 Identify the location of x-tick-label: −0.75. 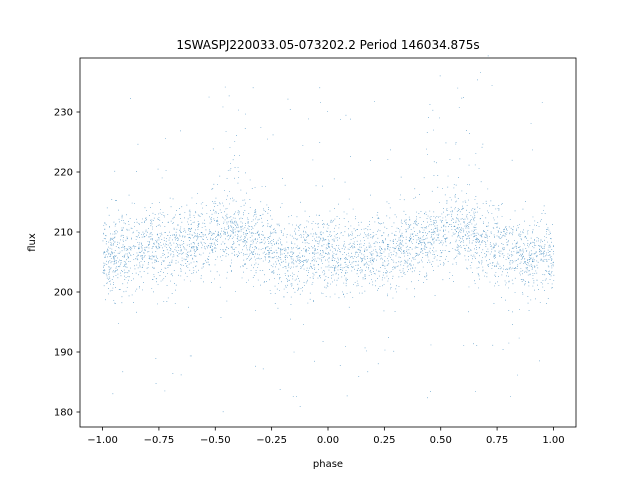
(159, 440).